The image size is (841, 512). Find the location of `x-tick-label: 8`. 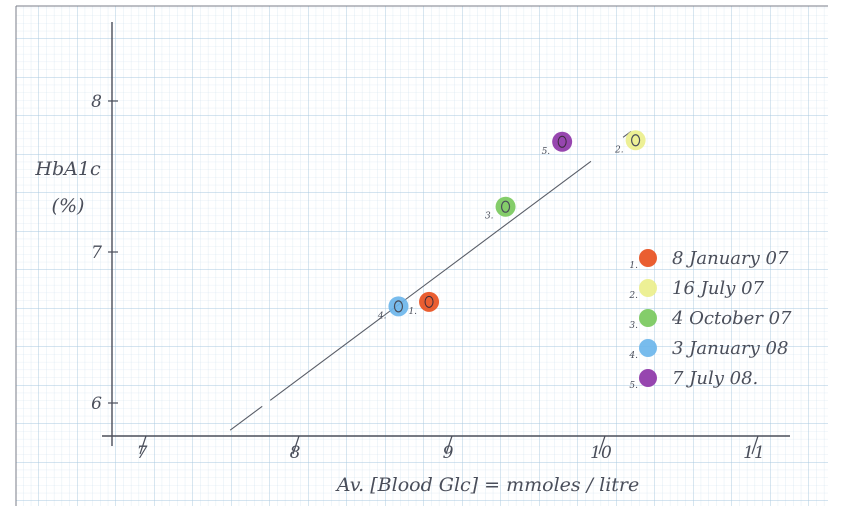

x-tick-label: 8 is located at coordinates (295, 453).